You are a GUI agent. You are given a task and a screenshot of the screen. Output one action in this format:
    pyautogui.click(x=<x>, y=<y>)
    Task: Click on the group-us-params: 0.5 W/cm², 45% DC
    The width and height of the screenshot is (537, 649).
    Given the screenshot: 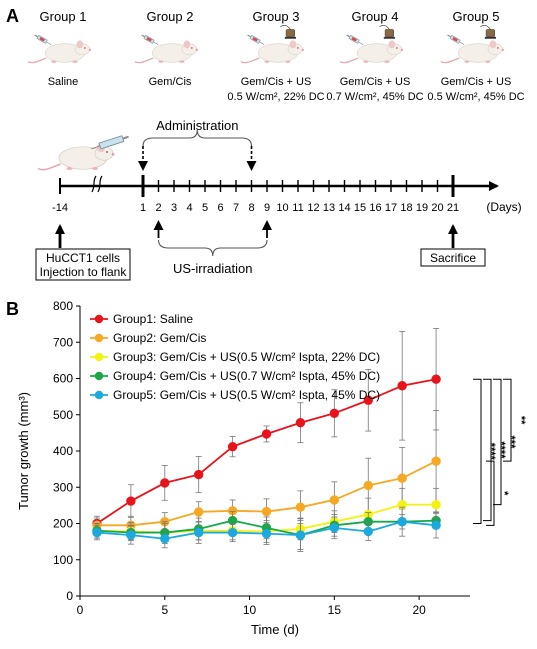 What is the action you would take?
    pyautogui.click(x=475, y=97)
    